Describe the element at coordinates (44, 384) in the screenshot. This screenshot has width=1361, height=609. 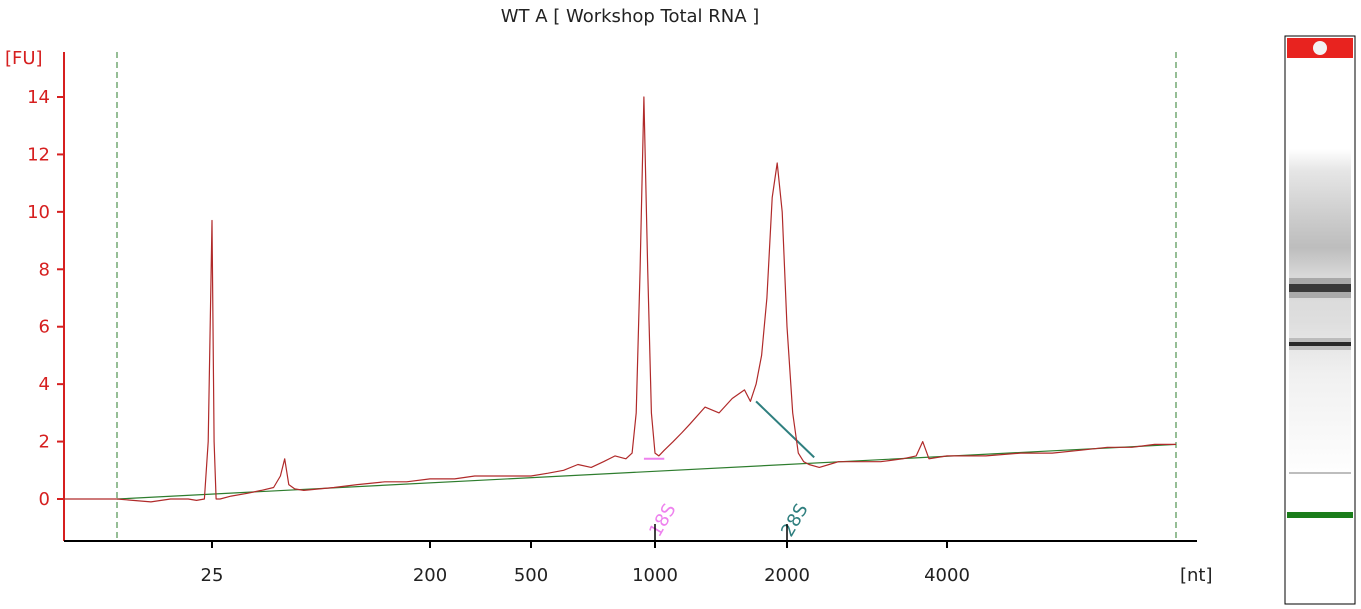
I see `y-tick-label: 4` at that location.